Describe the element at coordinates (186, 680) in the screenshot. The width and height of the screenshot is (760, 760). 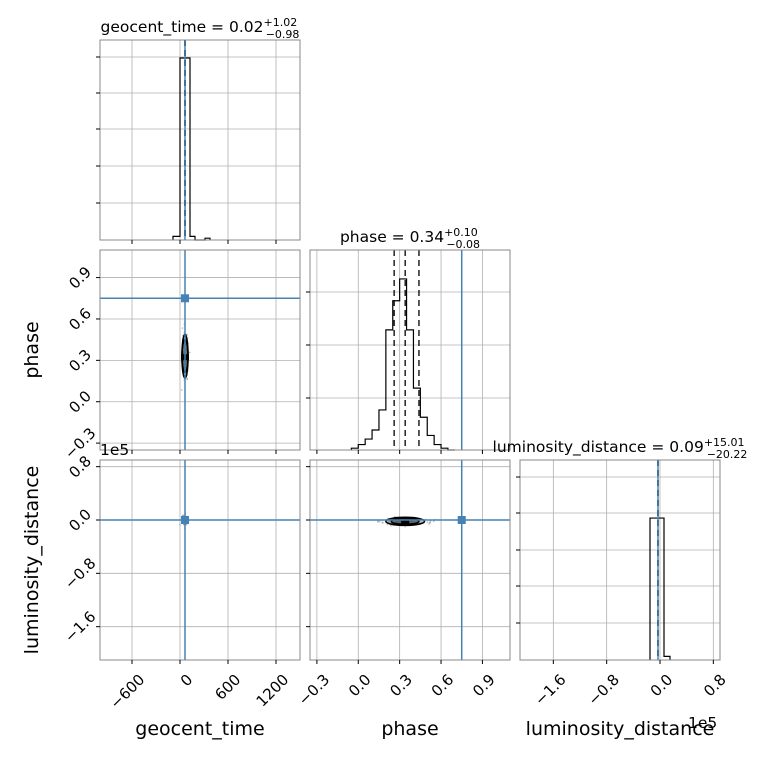
I see `x-tick-label: 0` at that location.